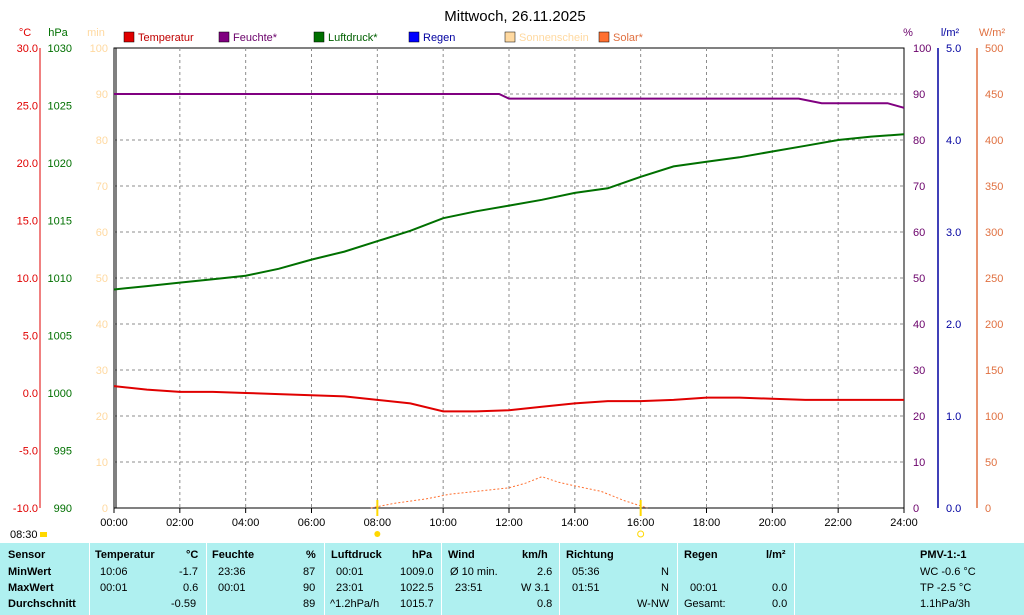 The width and height of the screenshot is (1024, 615). Describe the element at coordinates (63, 509) in the screenshot. I see `axis-tick-hPa: 990` at that location.